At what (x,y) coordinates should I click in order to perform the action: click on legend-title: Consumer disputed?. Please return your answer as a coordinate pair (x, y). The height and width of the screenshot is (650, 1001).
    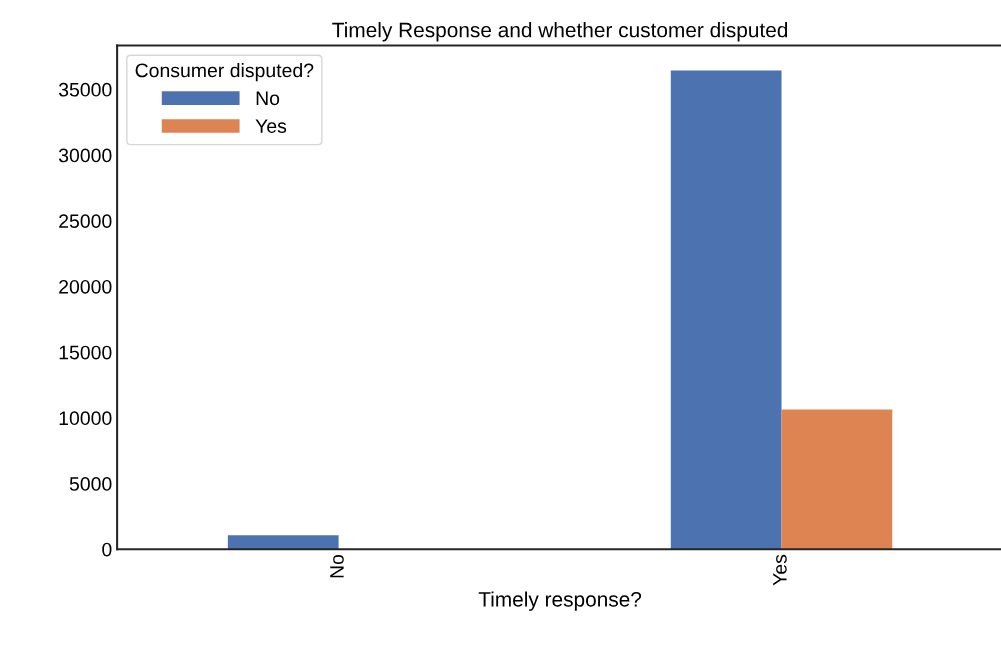
    Looking at the image, I should click on (224, 72).